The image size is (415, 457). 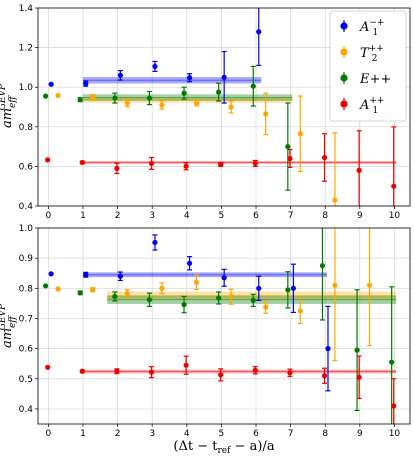 What do you see at coordinates (223, 213) in the screenshot?
I see `top-panel-x-ticks: 0 1 2 3 4 5 6 7 8 9 10` at bounding box center [223, 213].